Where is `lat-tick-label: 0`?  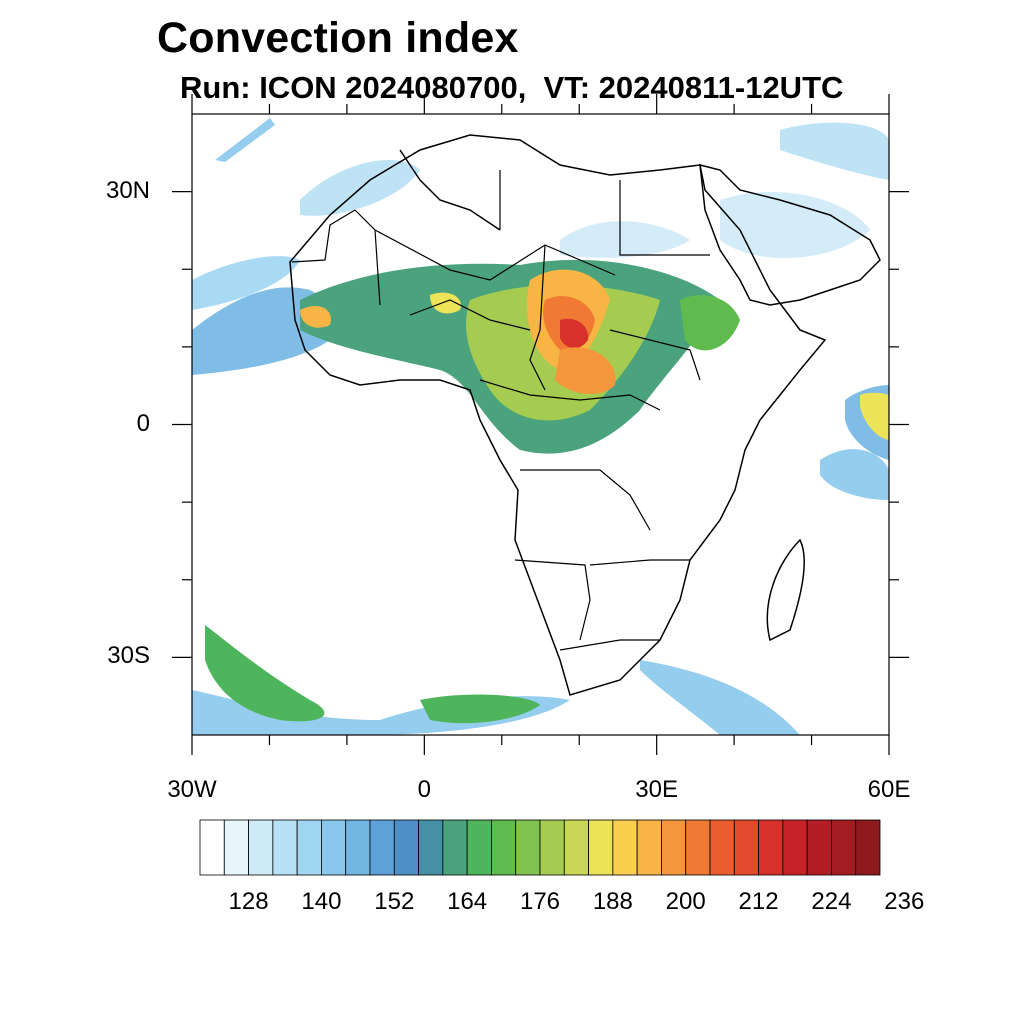 lat-tick-label: 0 is located at coordinates (143, 423).